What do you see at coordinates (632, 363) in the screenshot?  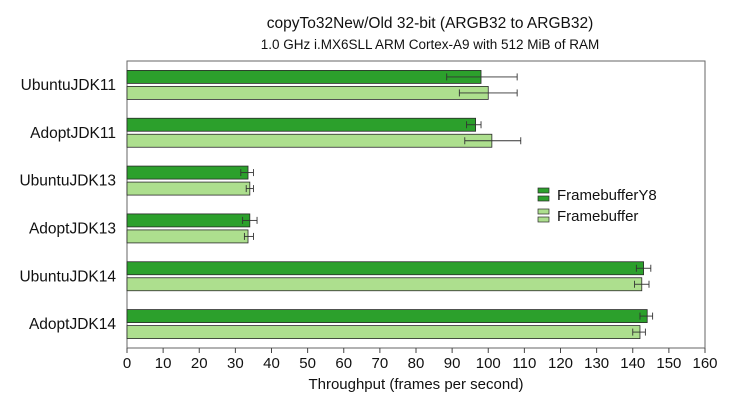 I see `x-tick-label: 140` at bounding box center [632, 363].